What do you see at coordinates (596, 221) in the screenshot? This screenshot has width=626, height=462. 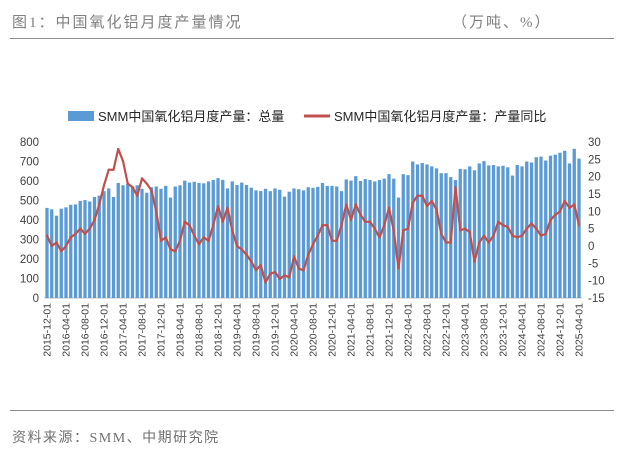 I see `y-axis-right-labels: -15 -10 -5 0 5 10 15 20 25 30` at bounding box center [596, 221].